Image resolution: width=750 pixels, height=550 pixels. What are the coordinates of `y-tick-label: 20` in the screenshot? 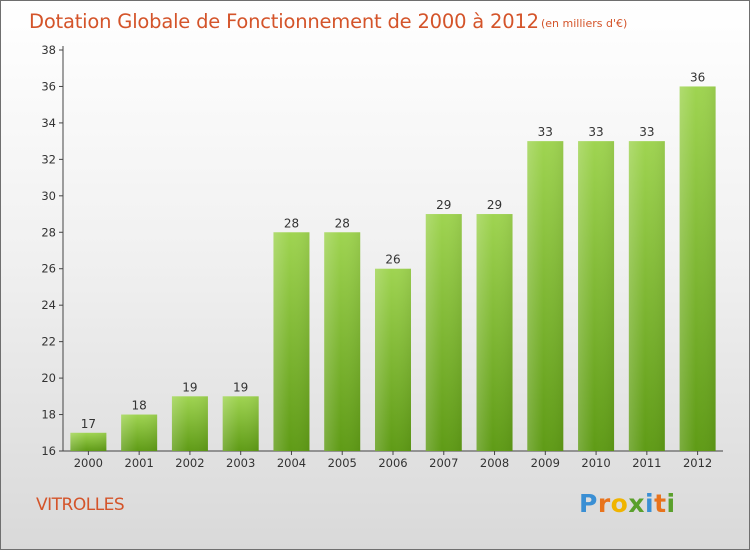 It's located at (48, 378).